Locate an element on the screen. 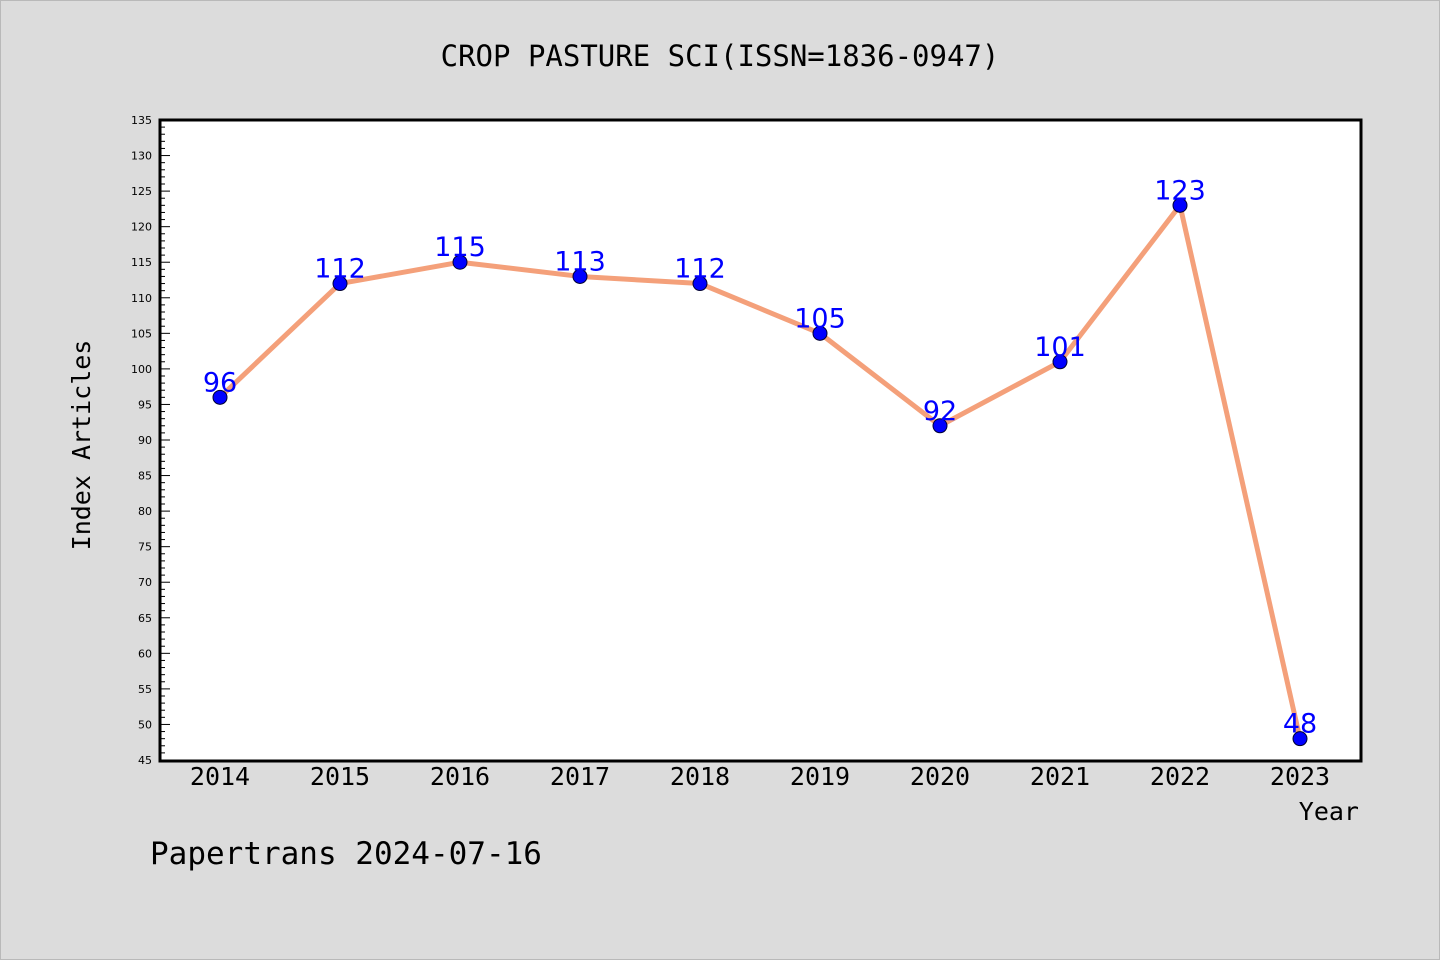 The height and width of the screenshot is (960, 1440). data-label: 115 is located at coordinates (460, 247).